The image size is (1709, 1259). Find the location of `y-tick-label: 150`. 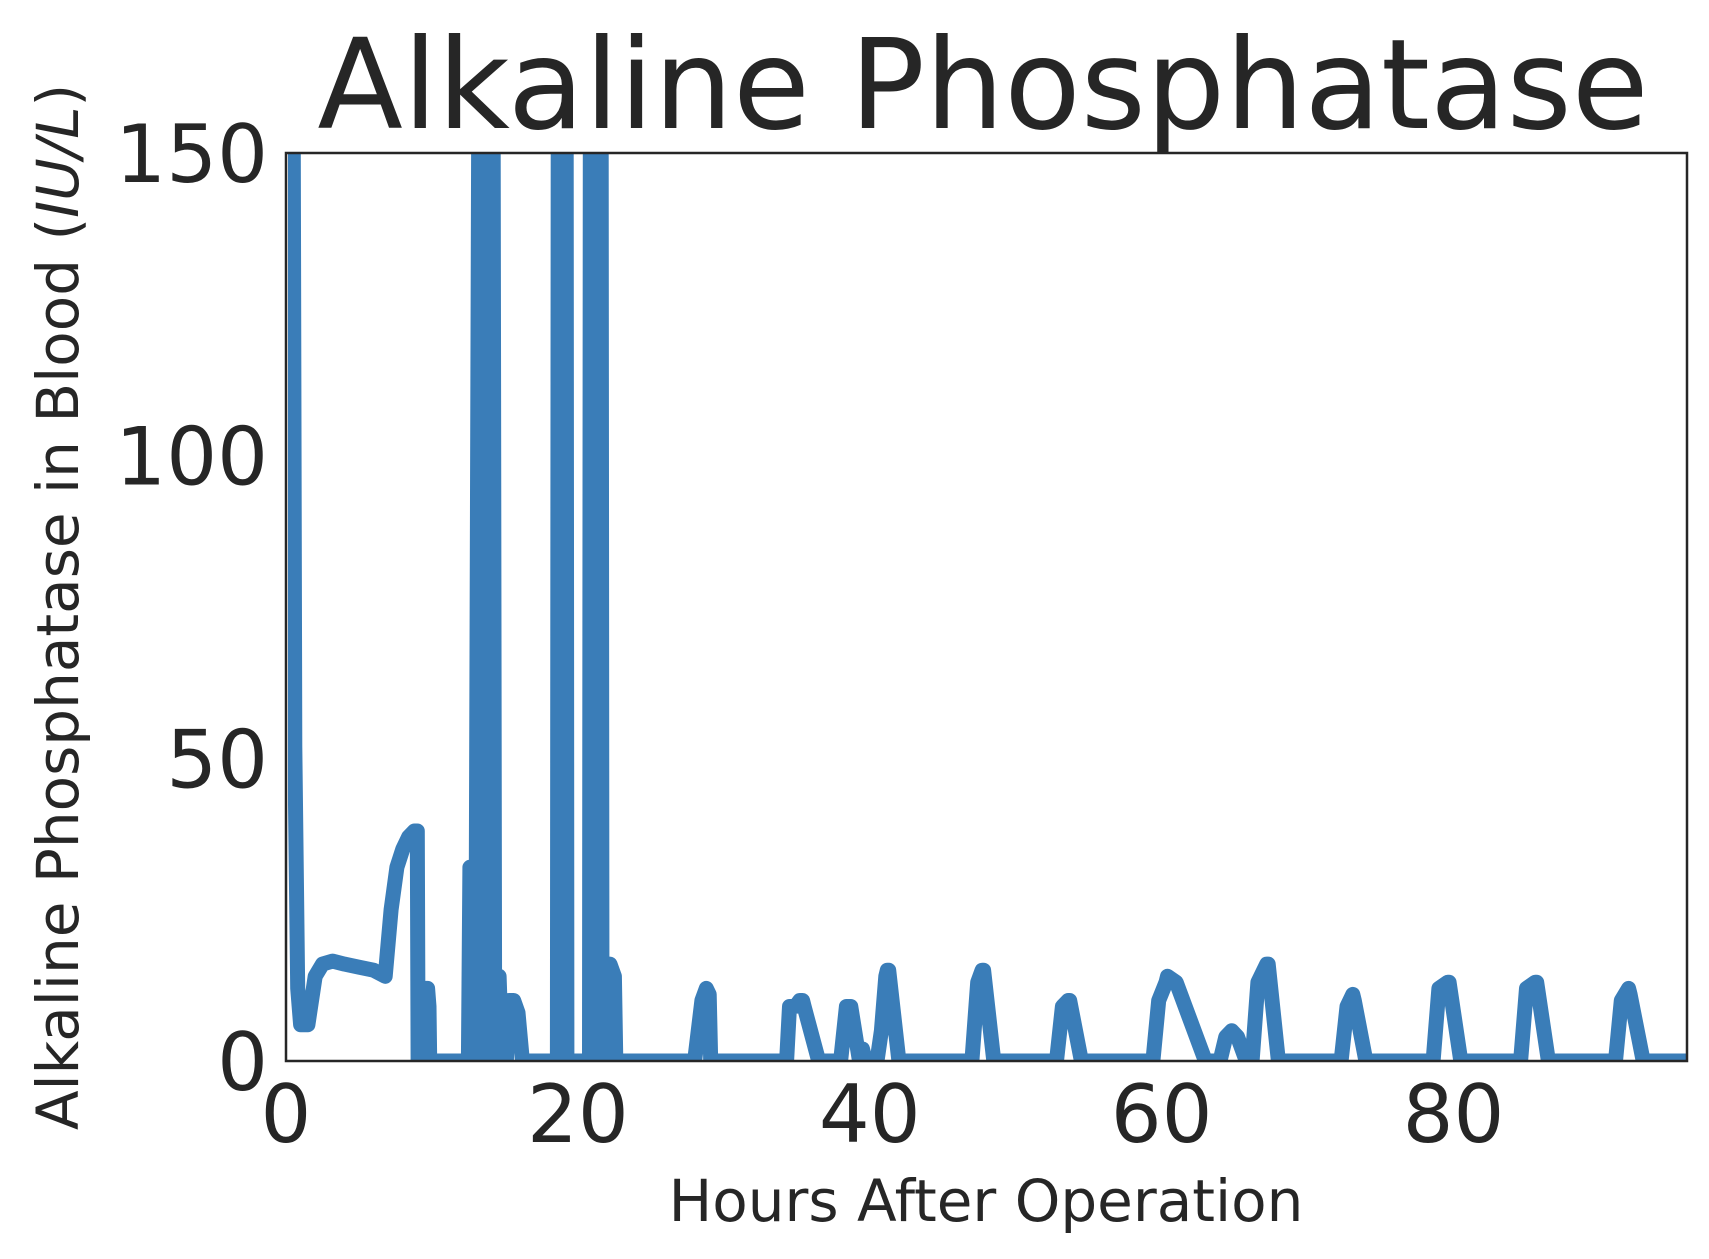

y-tick-label: 150 is located at coordinates (191, 154).